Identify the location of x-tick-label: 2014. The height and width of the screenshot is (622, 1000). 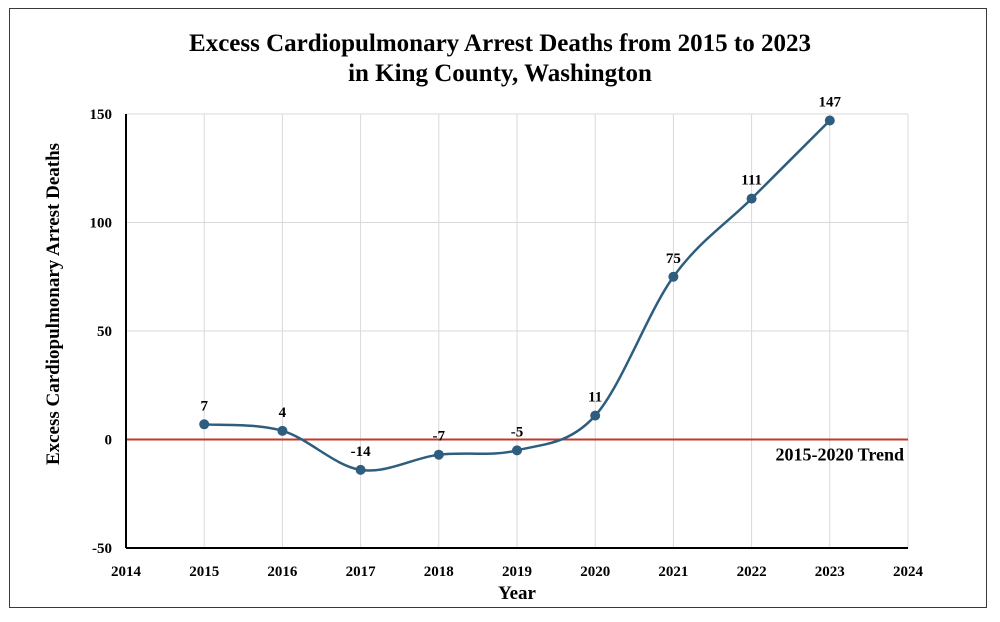
(126, 572).